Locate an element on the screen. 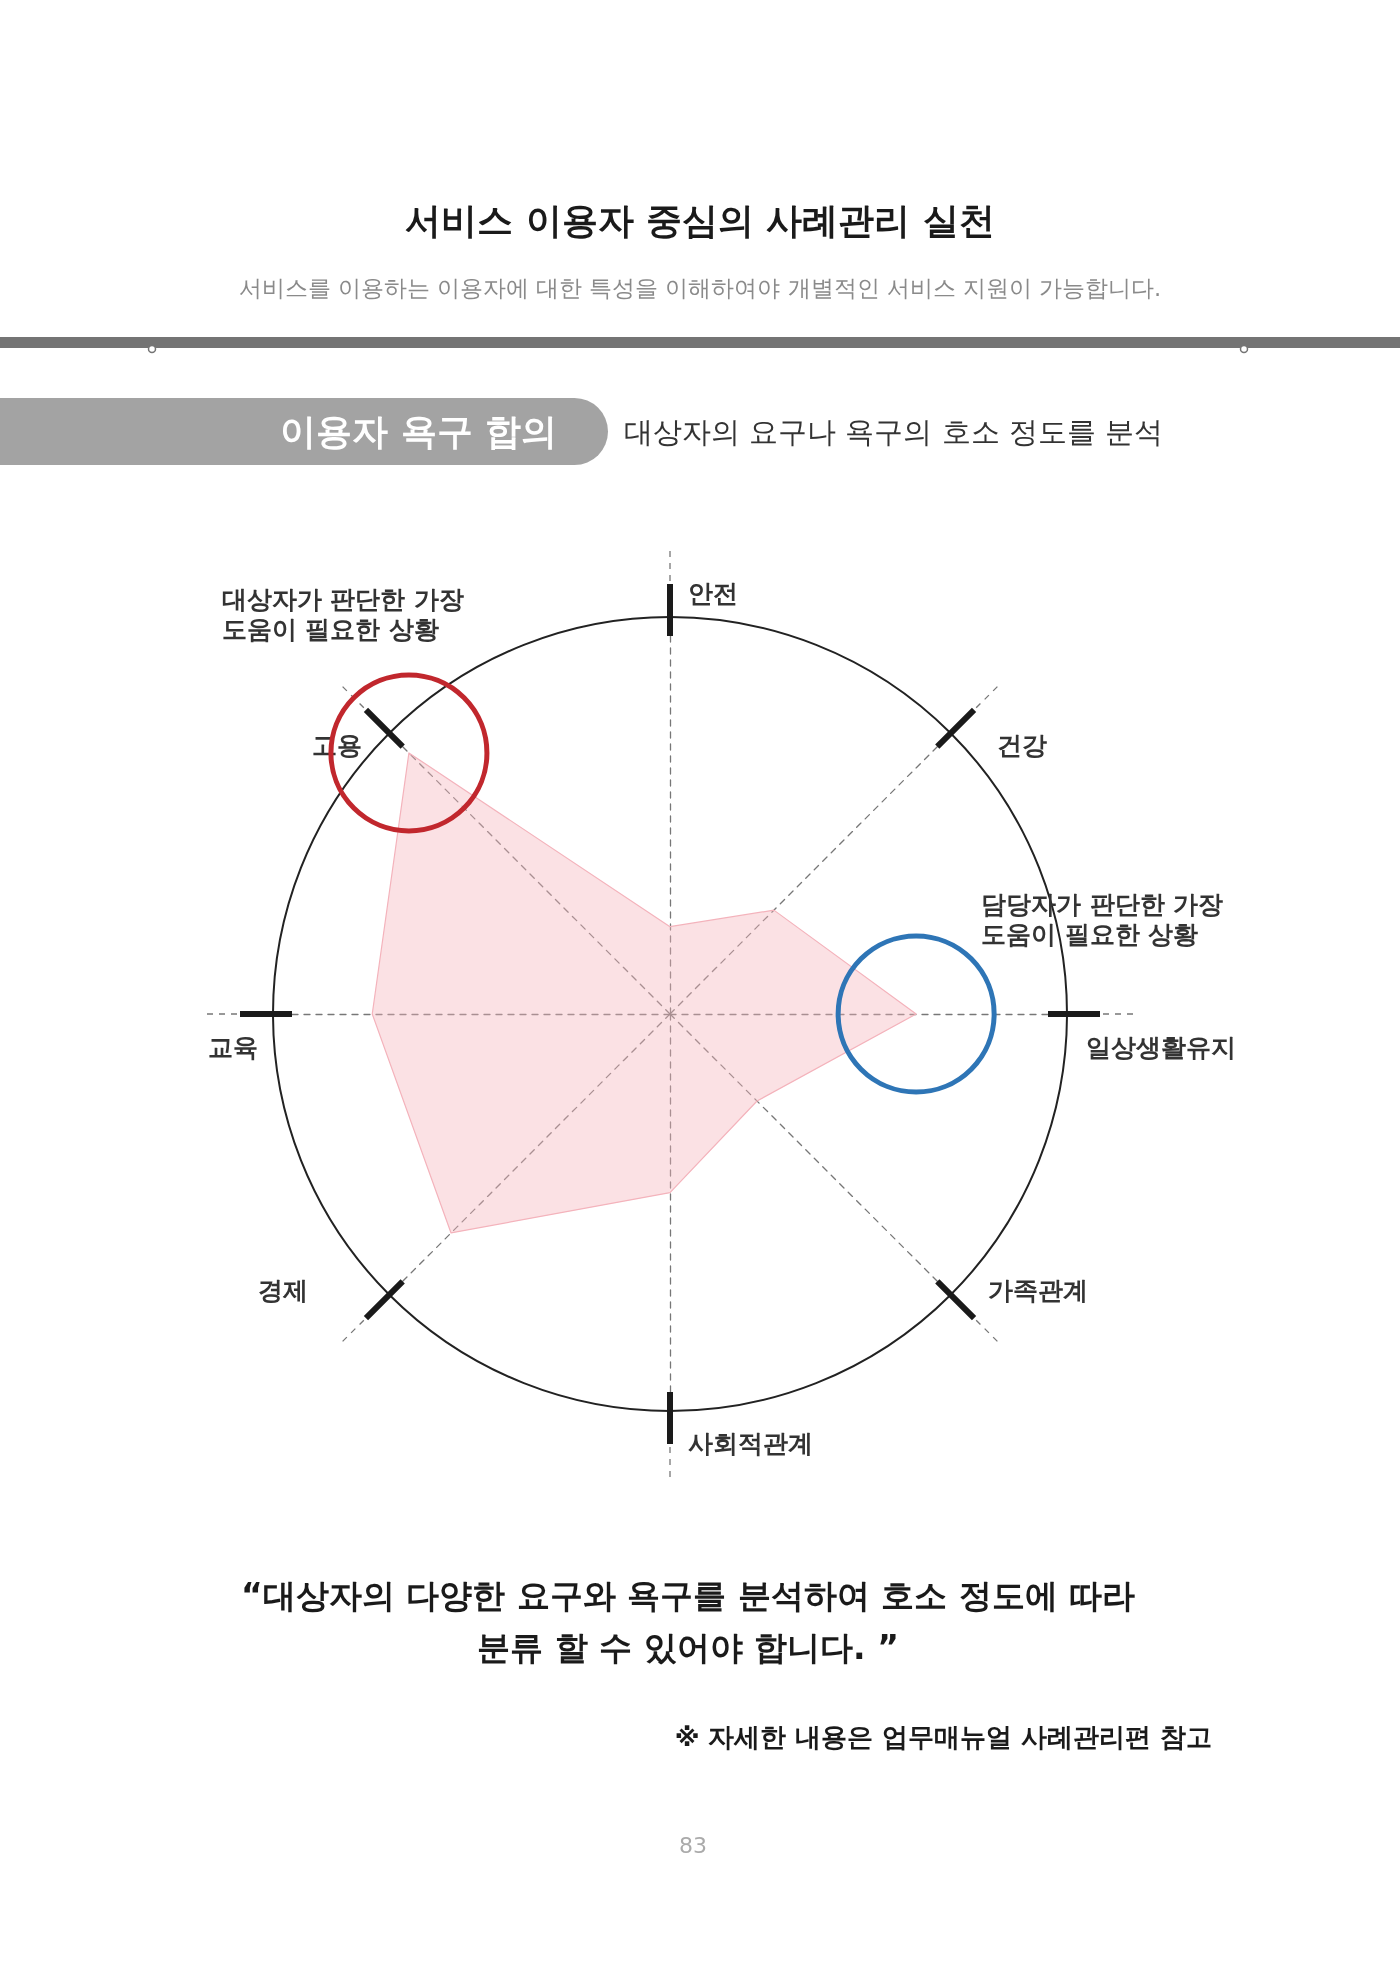 The image size is (1400, 1980). text: “대상자의 다양한 요구와 욕구를 분석하여 호소 정도에 따라 분류 할 수 있어야 합니다. ” is located at coordinates (688, 1622).